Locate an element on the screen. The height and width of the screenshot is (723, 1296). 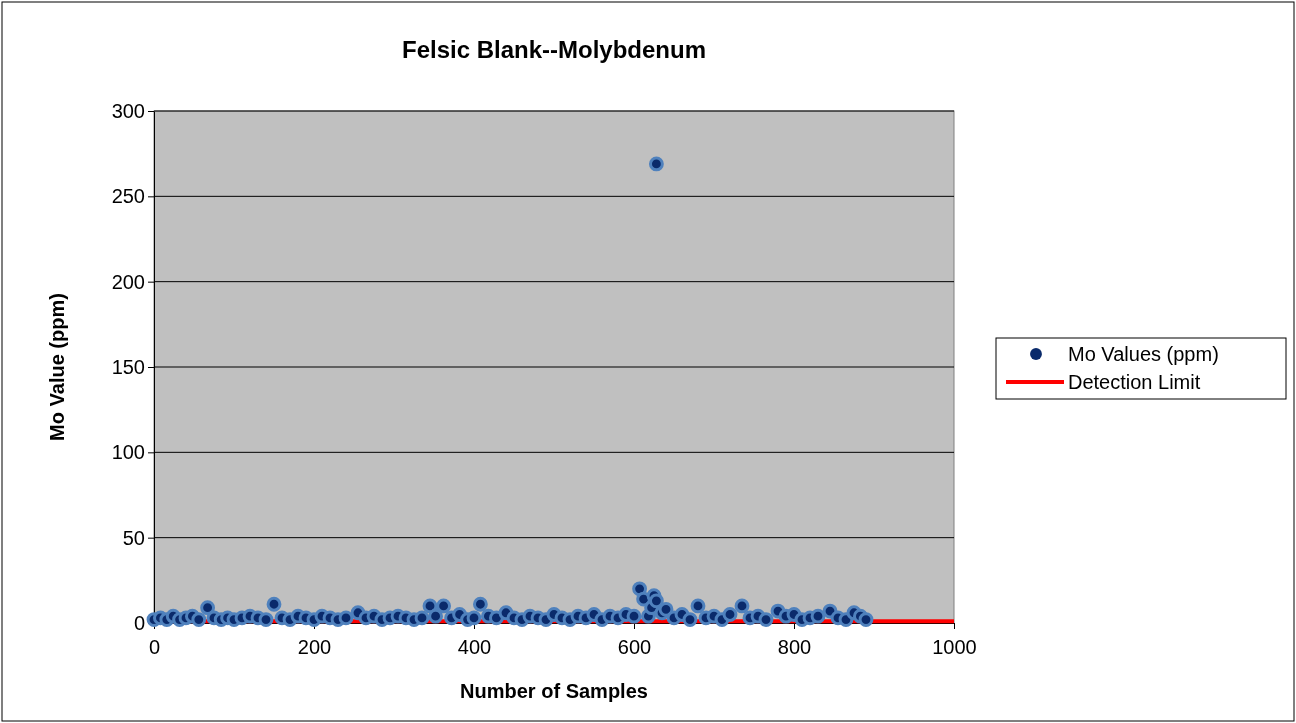
x-tick-label: 0 is located at coordinates (154, 647).